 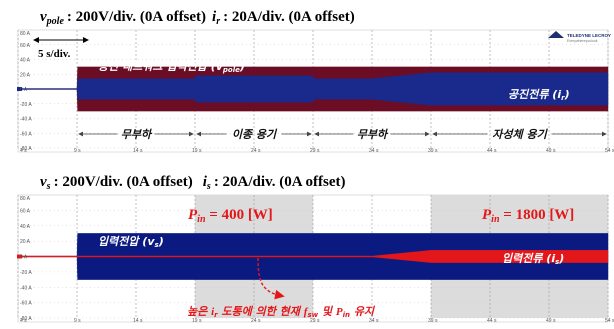 What do you see at coordinates (208, 186) in the screenshot?
I see `bottom-i-subscript: s` at bounding box center [208, 186].